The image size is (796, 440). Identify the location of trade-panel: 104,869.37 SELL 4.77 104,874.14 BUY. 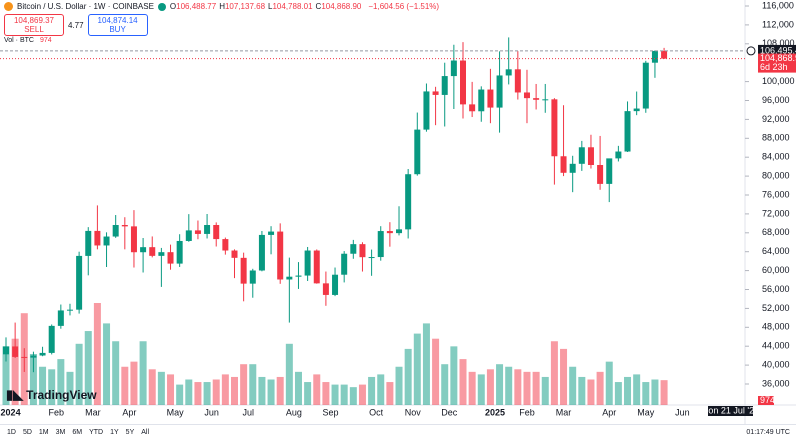
(76, 25).